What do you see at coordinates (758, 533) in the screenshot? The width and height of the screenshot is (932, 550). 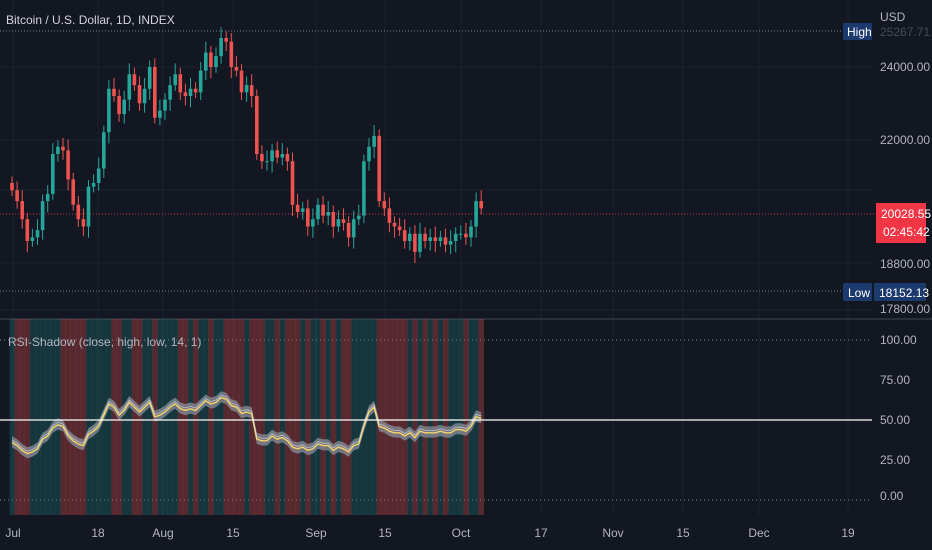 I see `time-tick-label: Dec` at bounding box center [758, 533].